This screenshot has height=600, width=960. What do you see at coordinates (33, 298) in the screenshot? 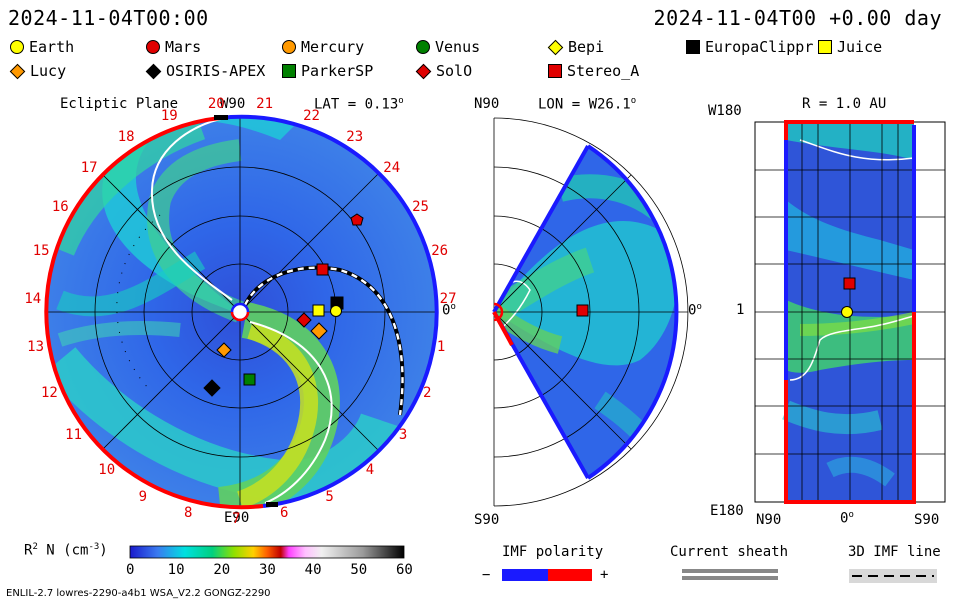
I see `carrington-number: 14` at bounding box center [33, 298].